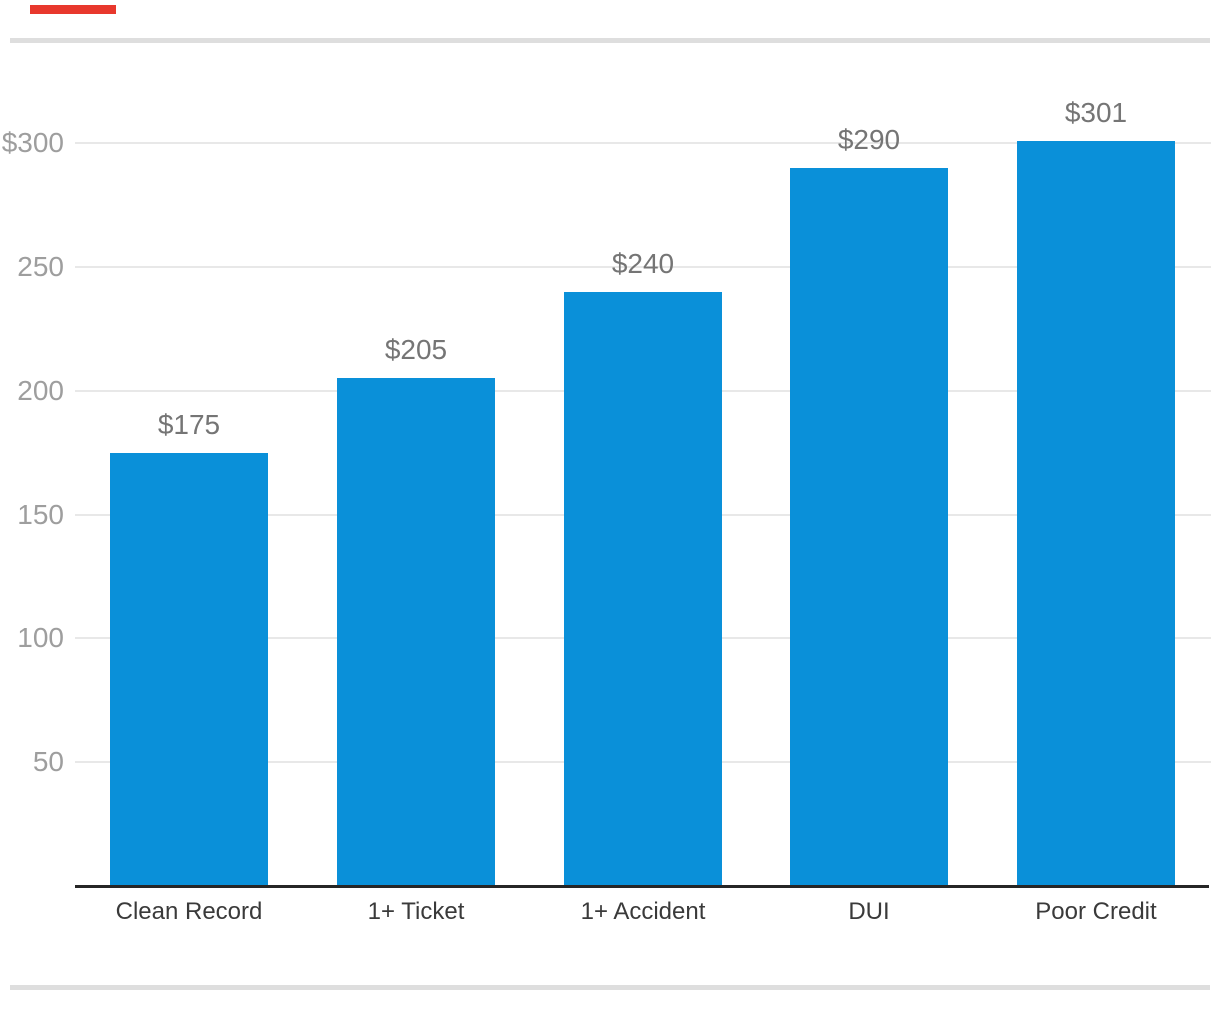  Describe the element at coordinates (643, 911) in the screenshot. I see `category-label: 1+ Accident` at that location.